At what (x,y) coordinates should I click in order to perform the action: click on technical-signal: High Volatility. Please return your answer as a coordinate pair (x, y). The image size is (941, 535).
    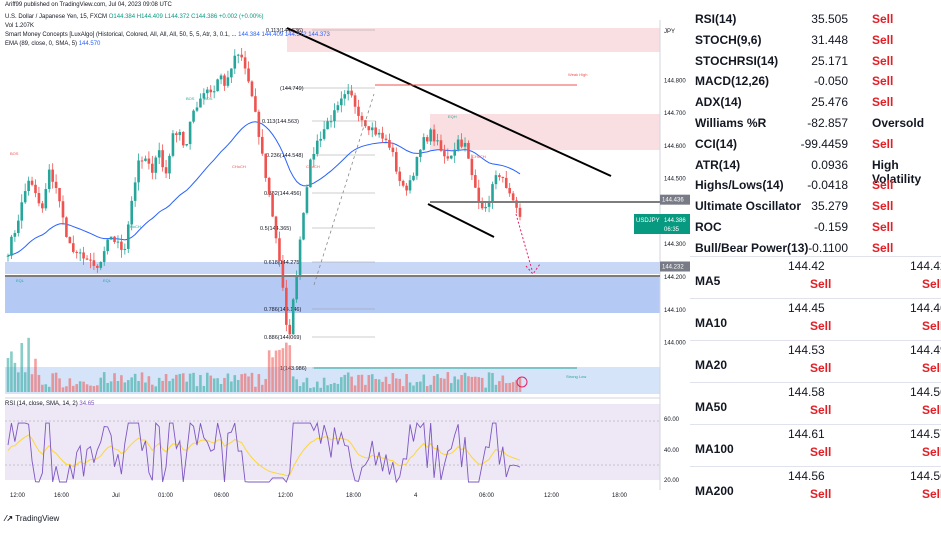
    Looking at the image, I should click on (897, 171).